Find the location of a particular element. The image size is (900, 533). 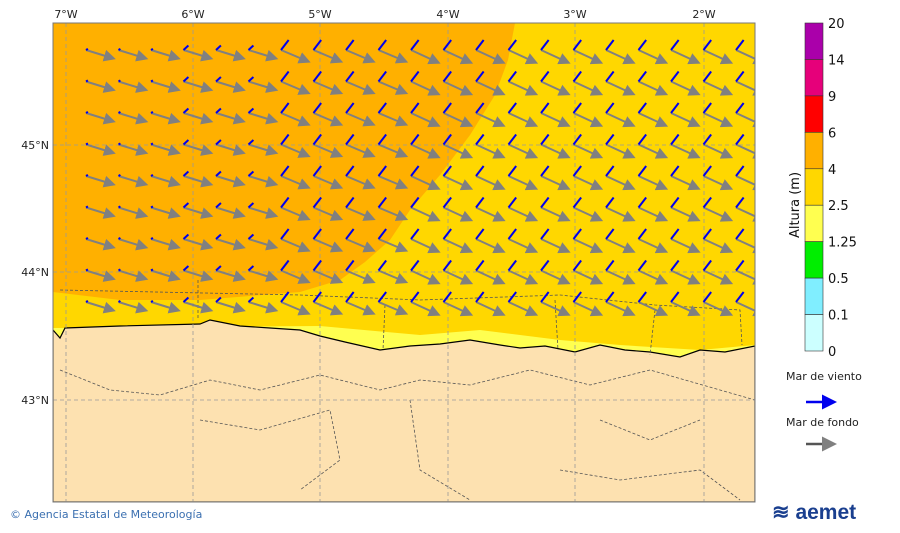

colorbar-title: Altura (m) is located at coordinates (795, 205).